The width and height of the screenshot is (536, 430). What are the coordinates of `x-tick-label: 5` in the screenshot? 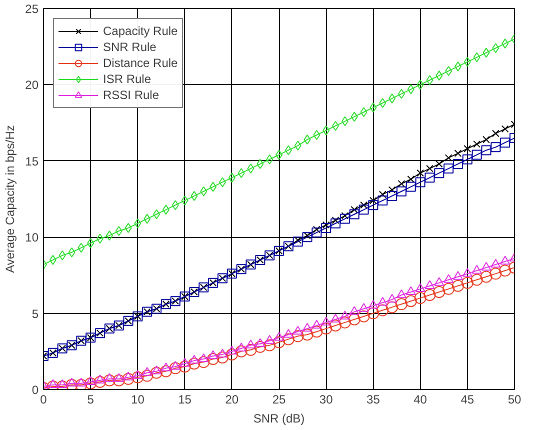 It's located at (90, 399).